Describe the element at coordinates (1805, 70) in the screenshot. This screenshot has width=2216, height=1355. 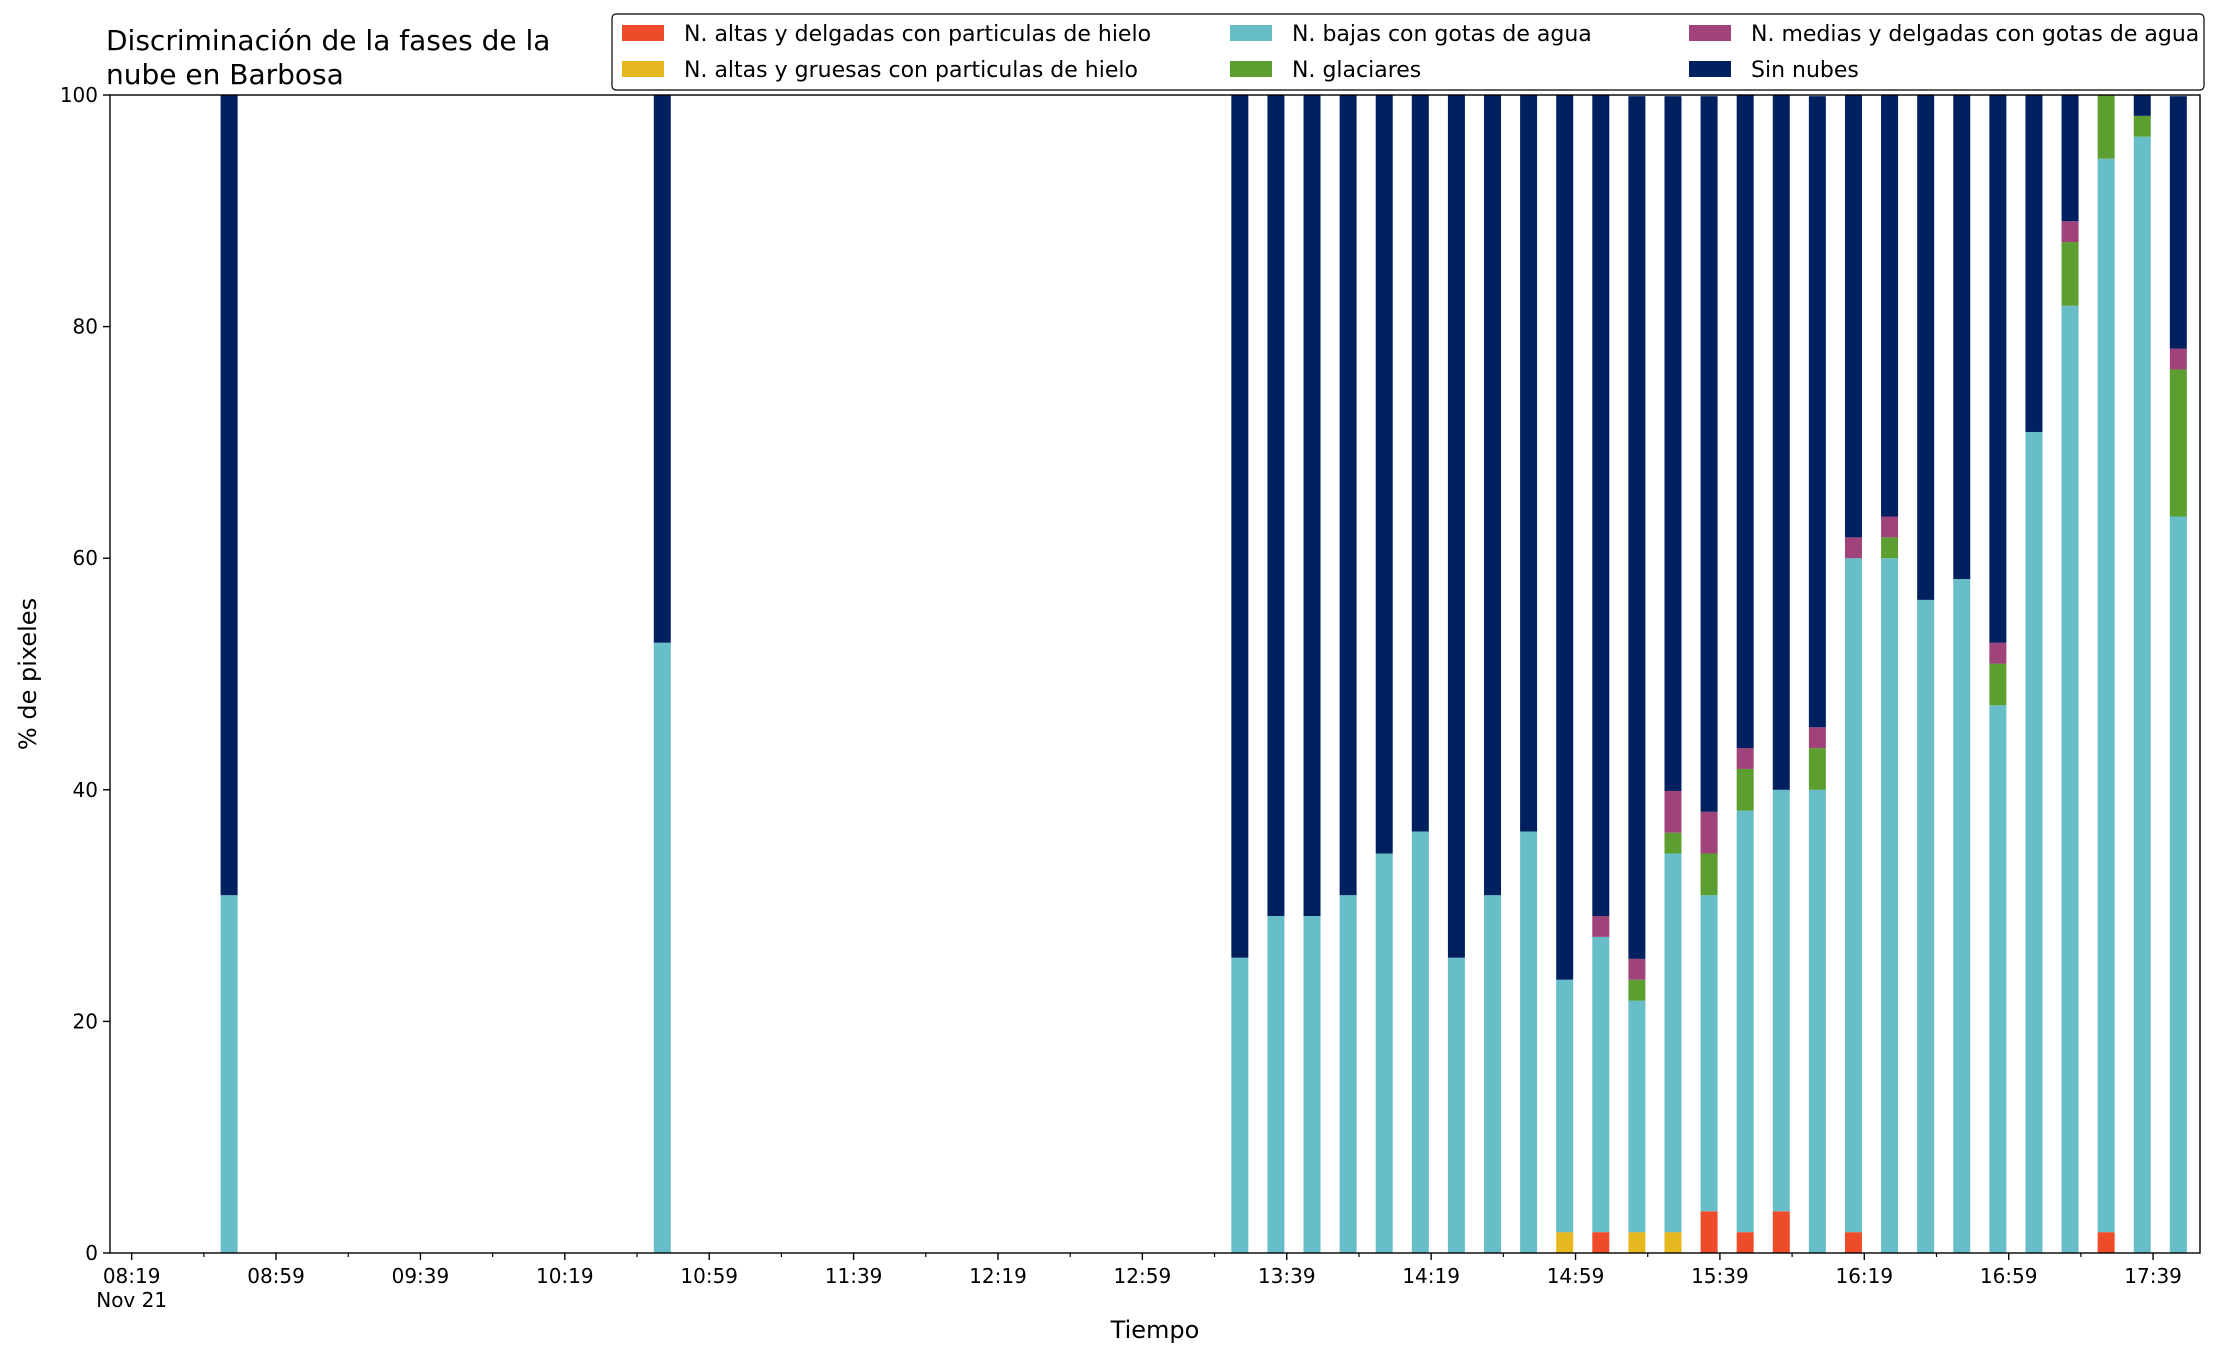
I see `legend-label: Sin nubes` at that location.